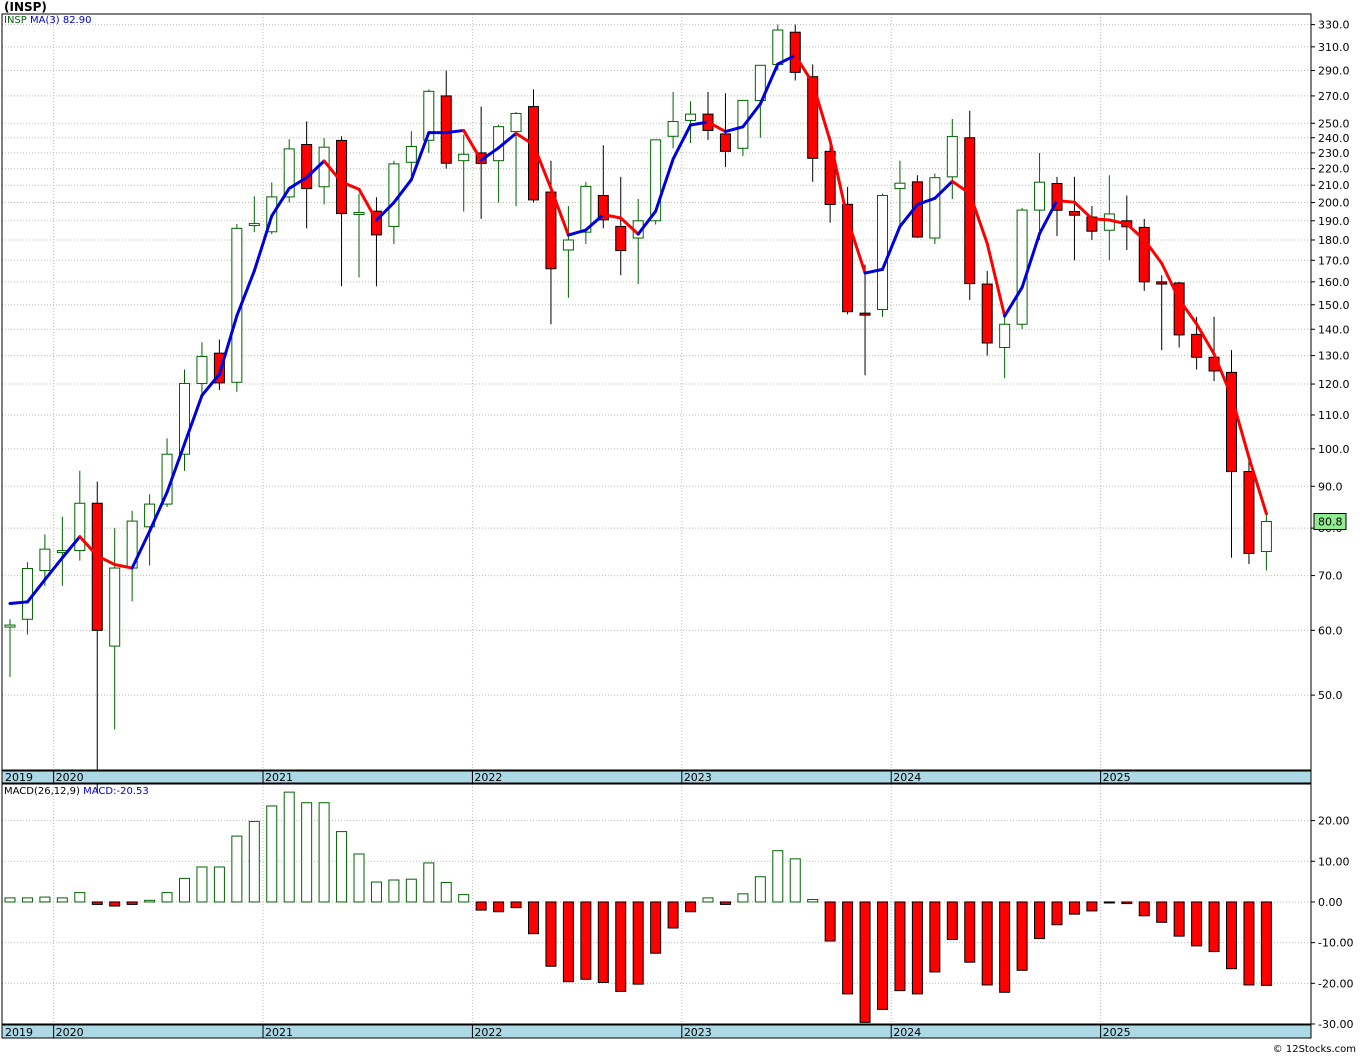  What do you see at coordinates (19, 777) in the screenshot?
I see `year-label: 2019` at bounding box center [19, 777].